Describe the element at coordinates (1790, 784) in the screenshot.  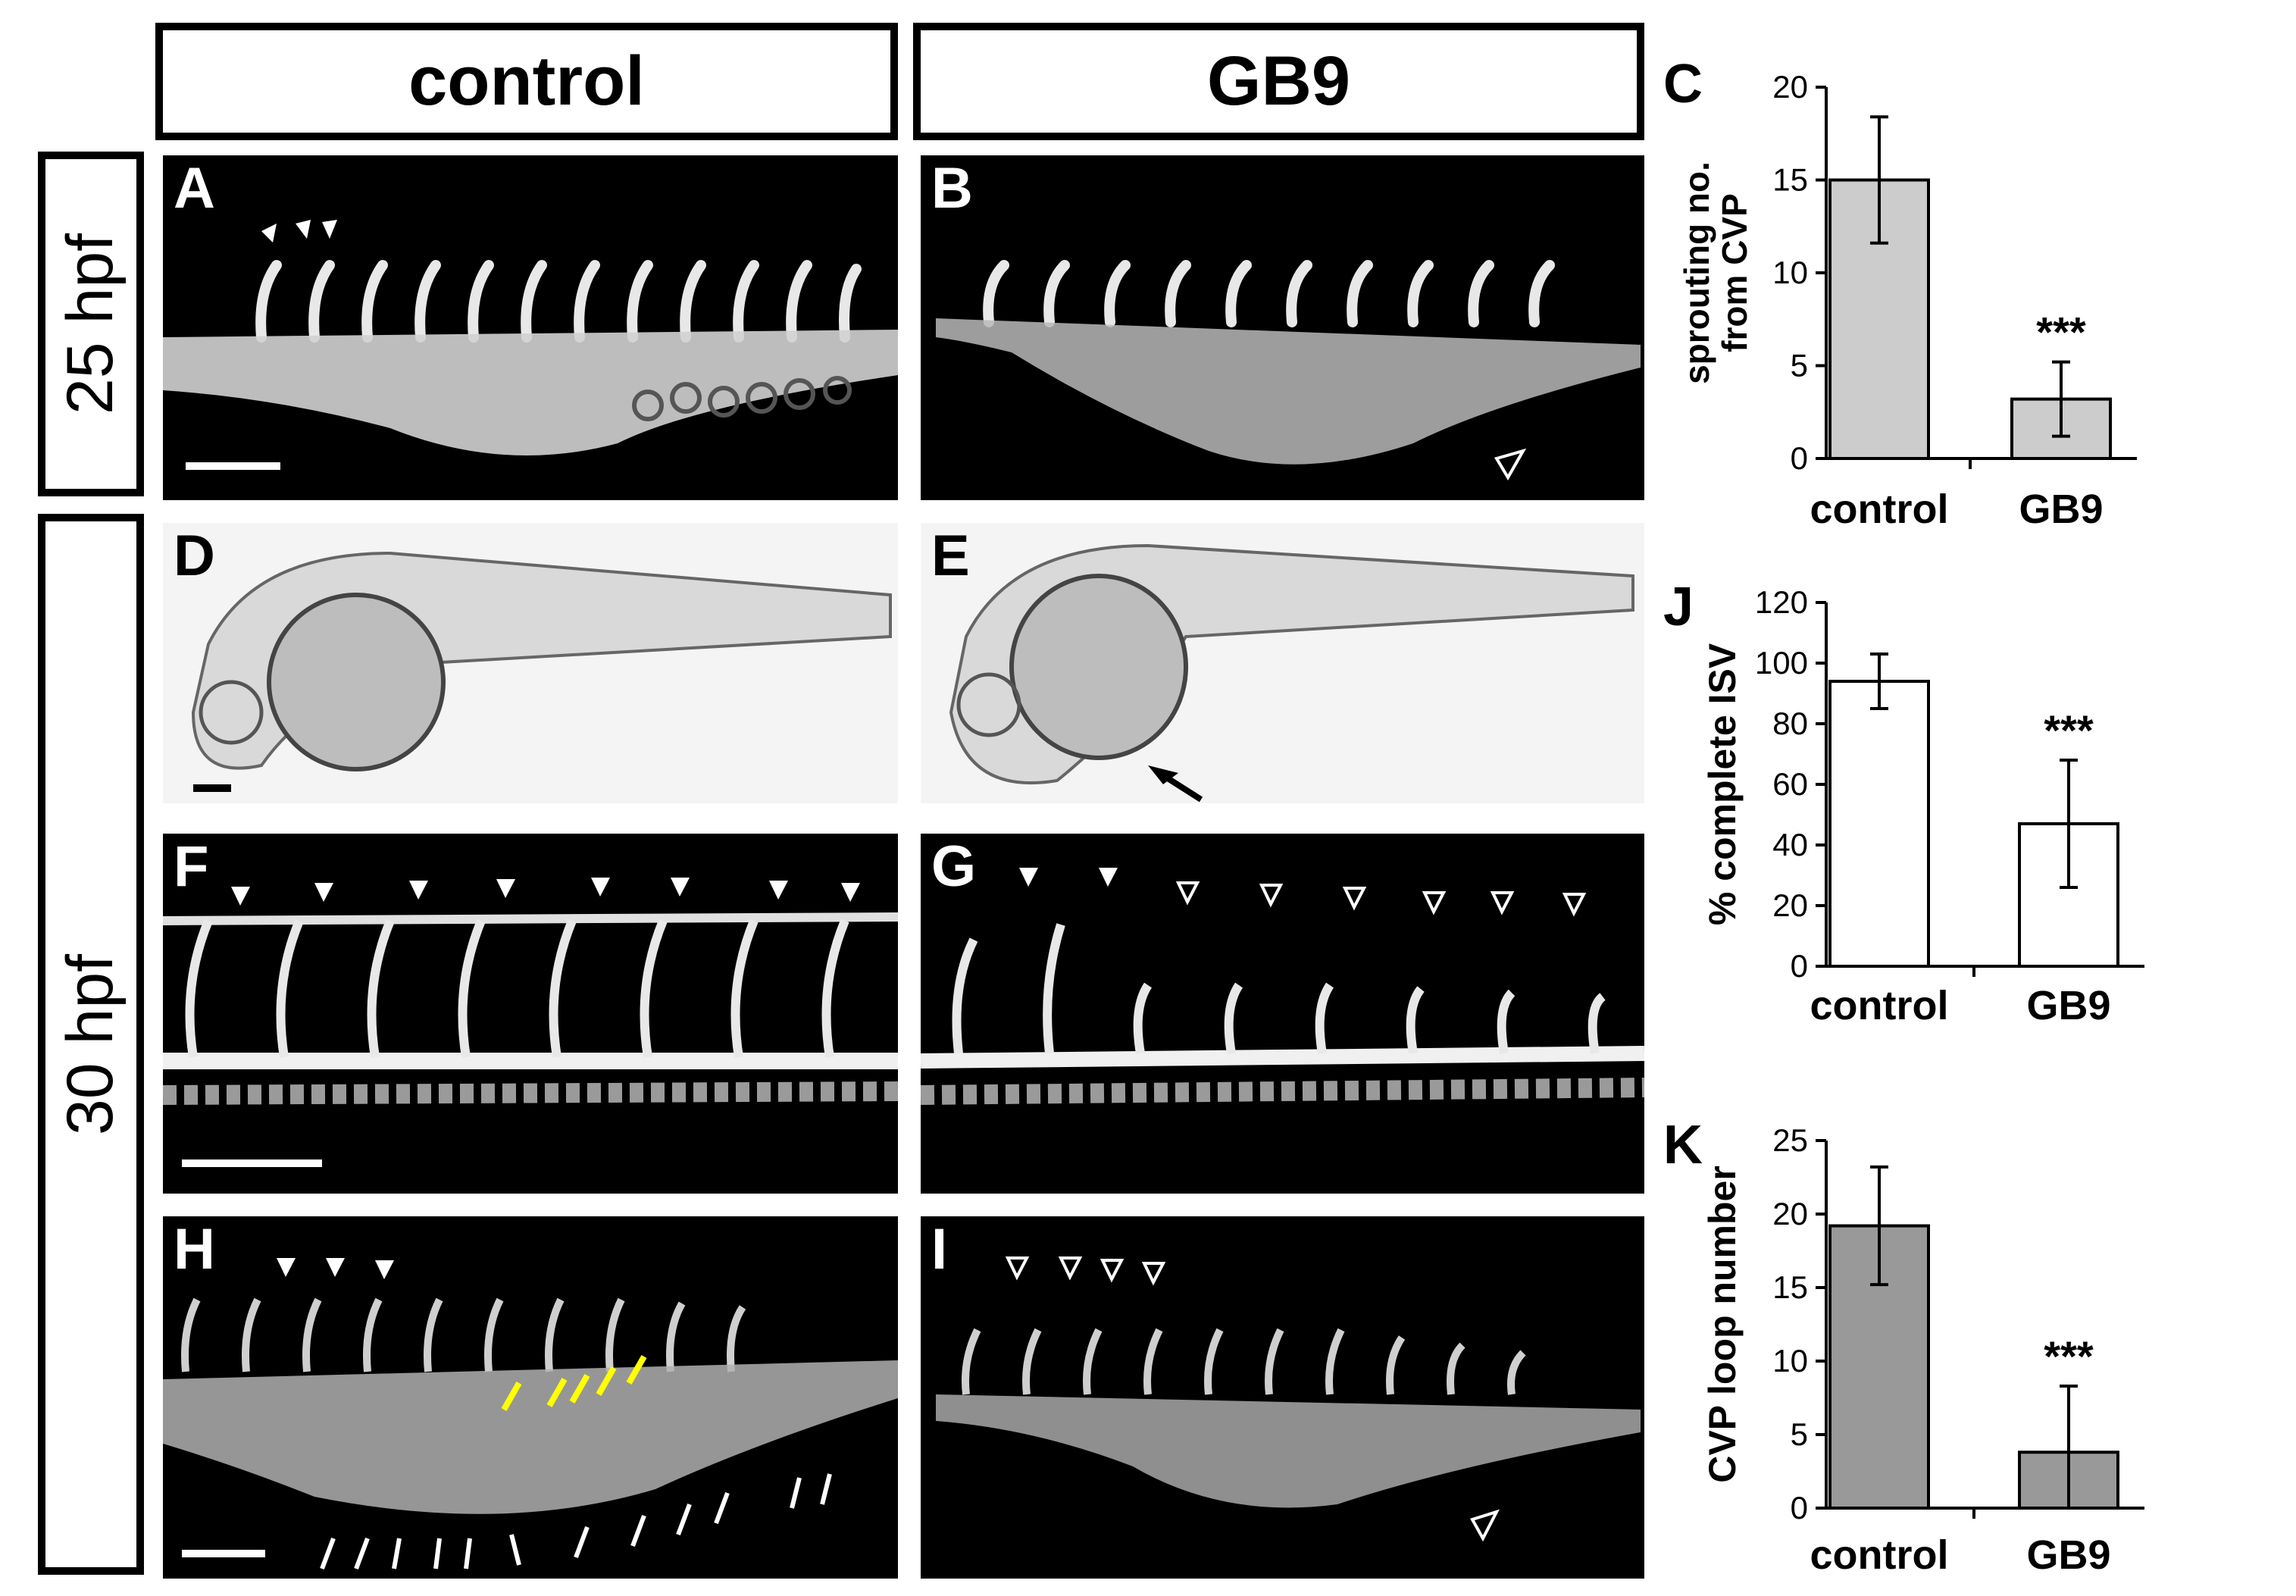
I see `y-tick-label: 60` at that location.